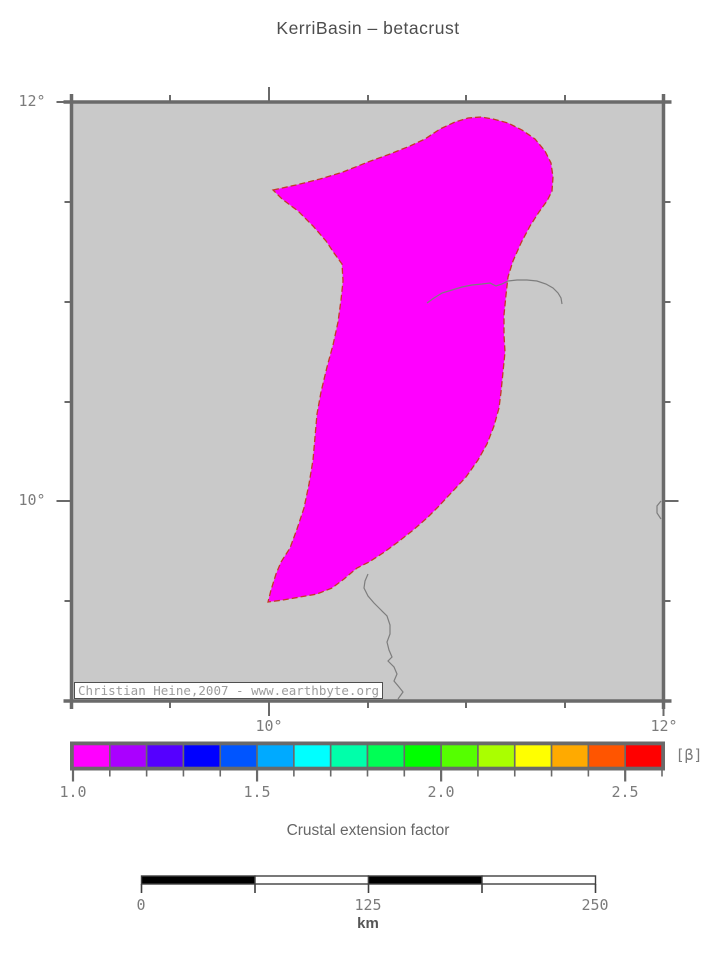 This screenshot has width=720, height=954. Describe the element at coordinates (368, 28) in the screenshot. I see `page-title: KerriBasin – betacrust` at that location.